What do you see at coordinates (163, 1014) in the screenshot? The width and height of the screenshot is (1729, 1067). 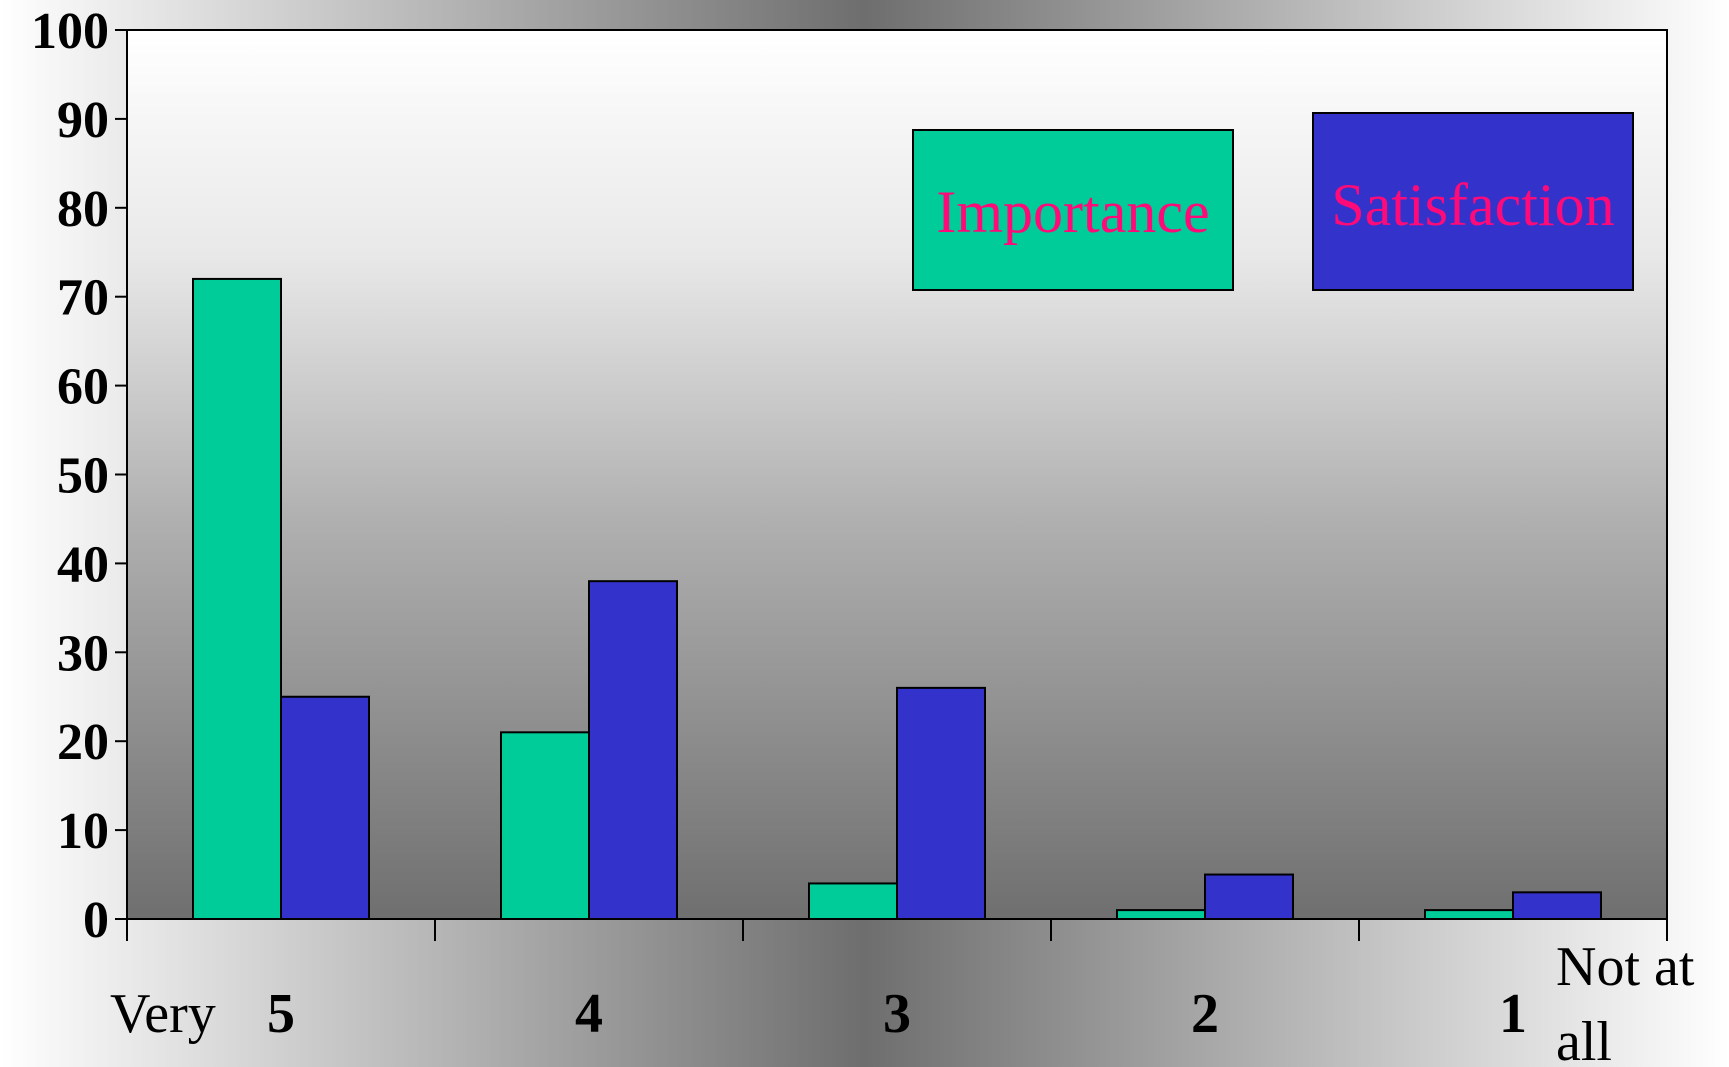 I see `x-end-label-very: Very` at bounding box center [163, 1014].